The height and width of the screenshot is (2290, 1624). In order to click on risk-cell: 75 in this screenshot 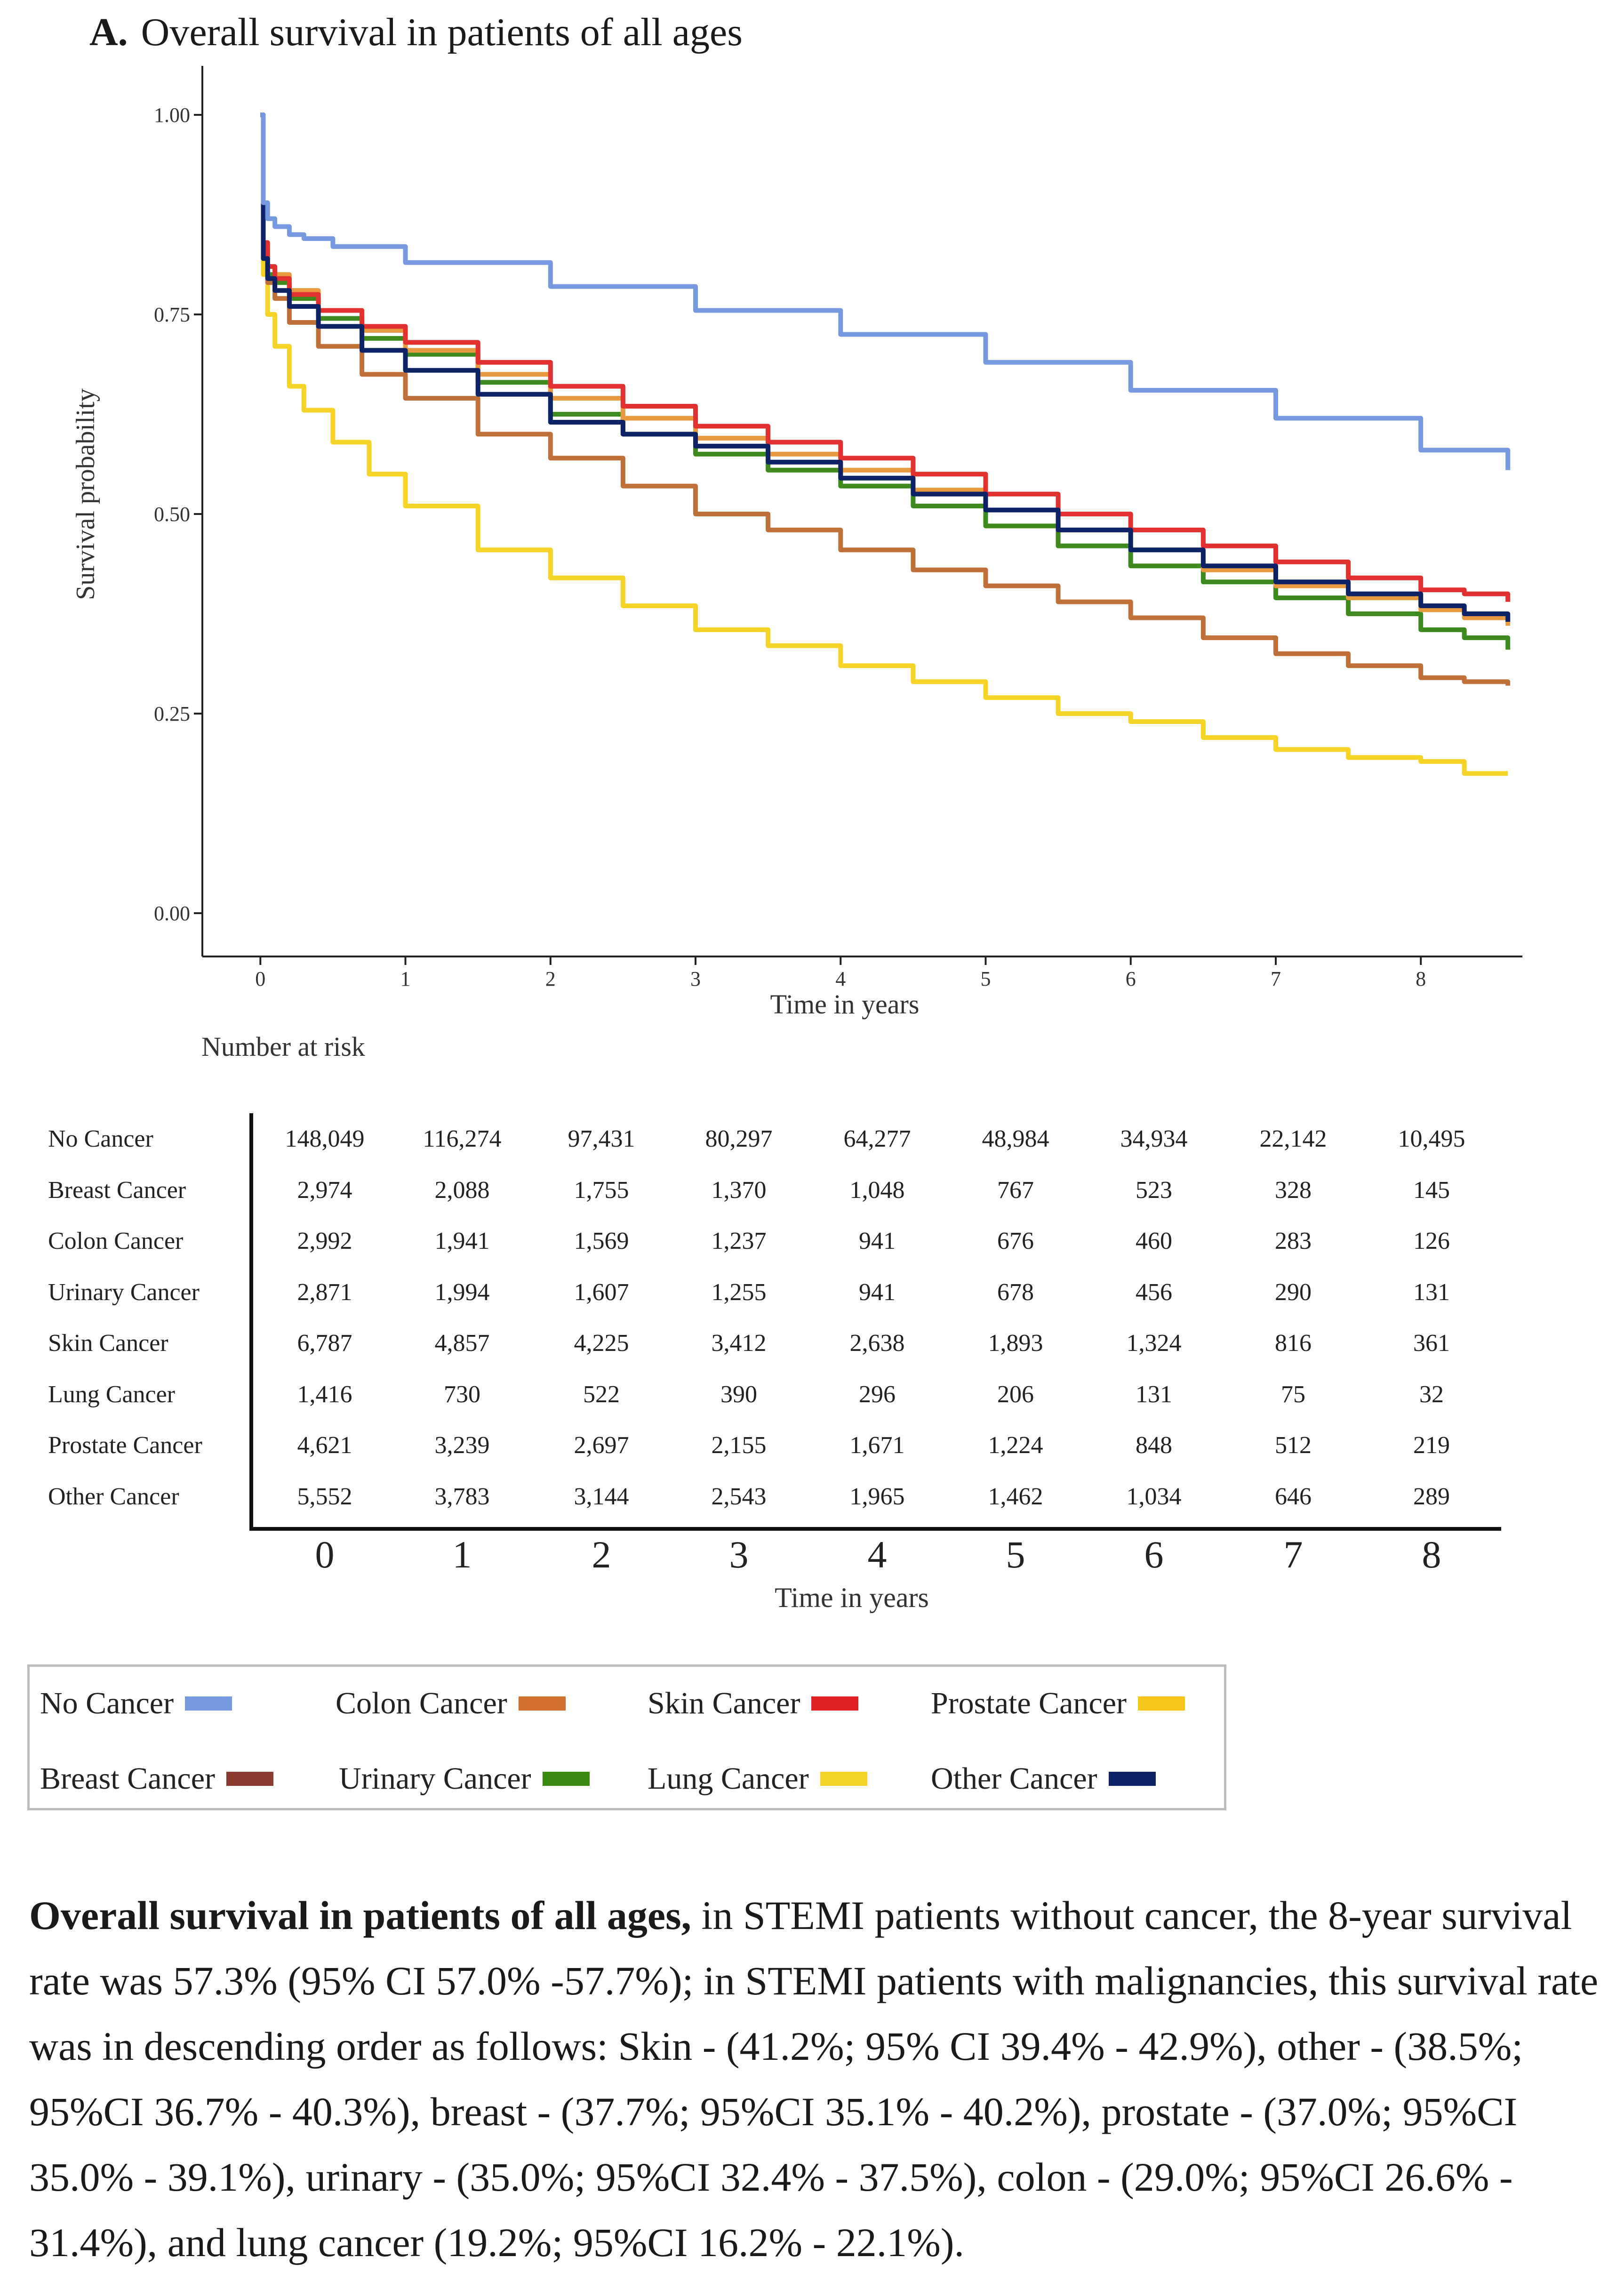, I will do `click(1293, 1394)`.